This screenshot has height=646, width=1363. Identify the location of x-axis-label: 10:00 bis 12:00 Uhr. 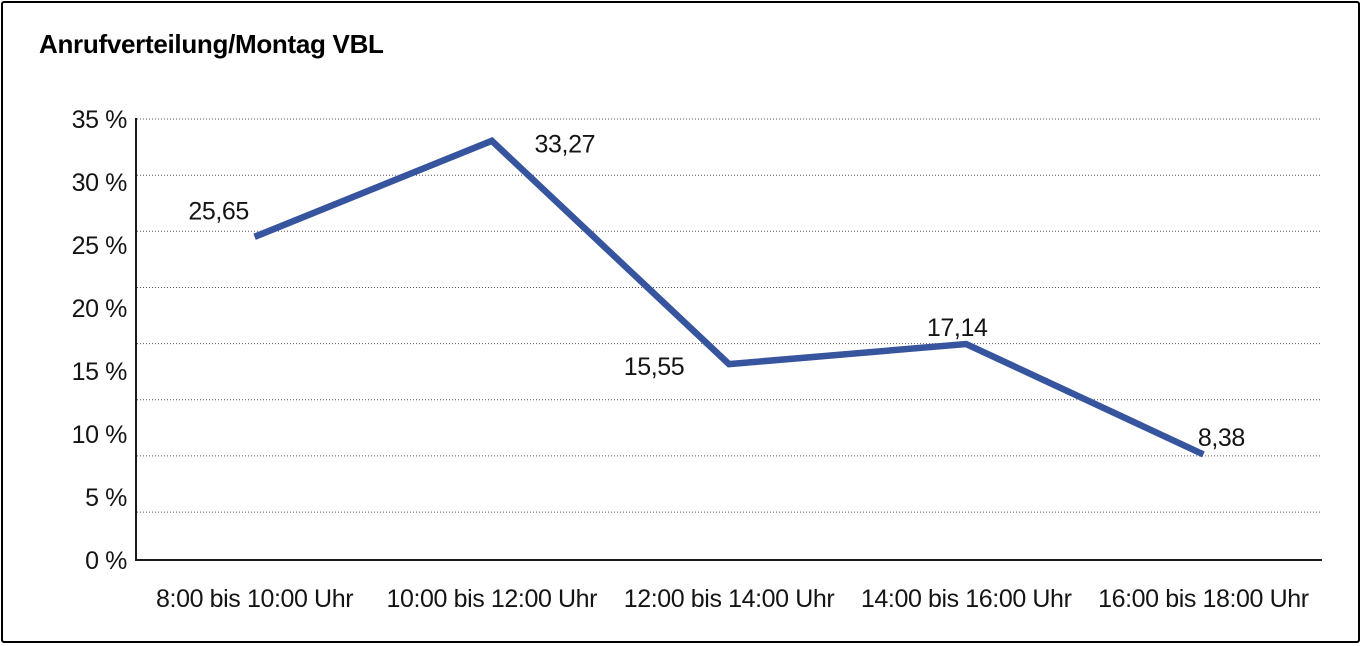
(491, 599).